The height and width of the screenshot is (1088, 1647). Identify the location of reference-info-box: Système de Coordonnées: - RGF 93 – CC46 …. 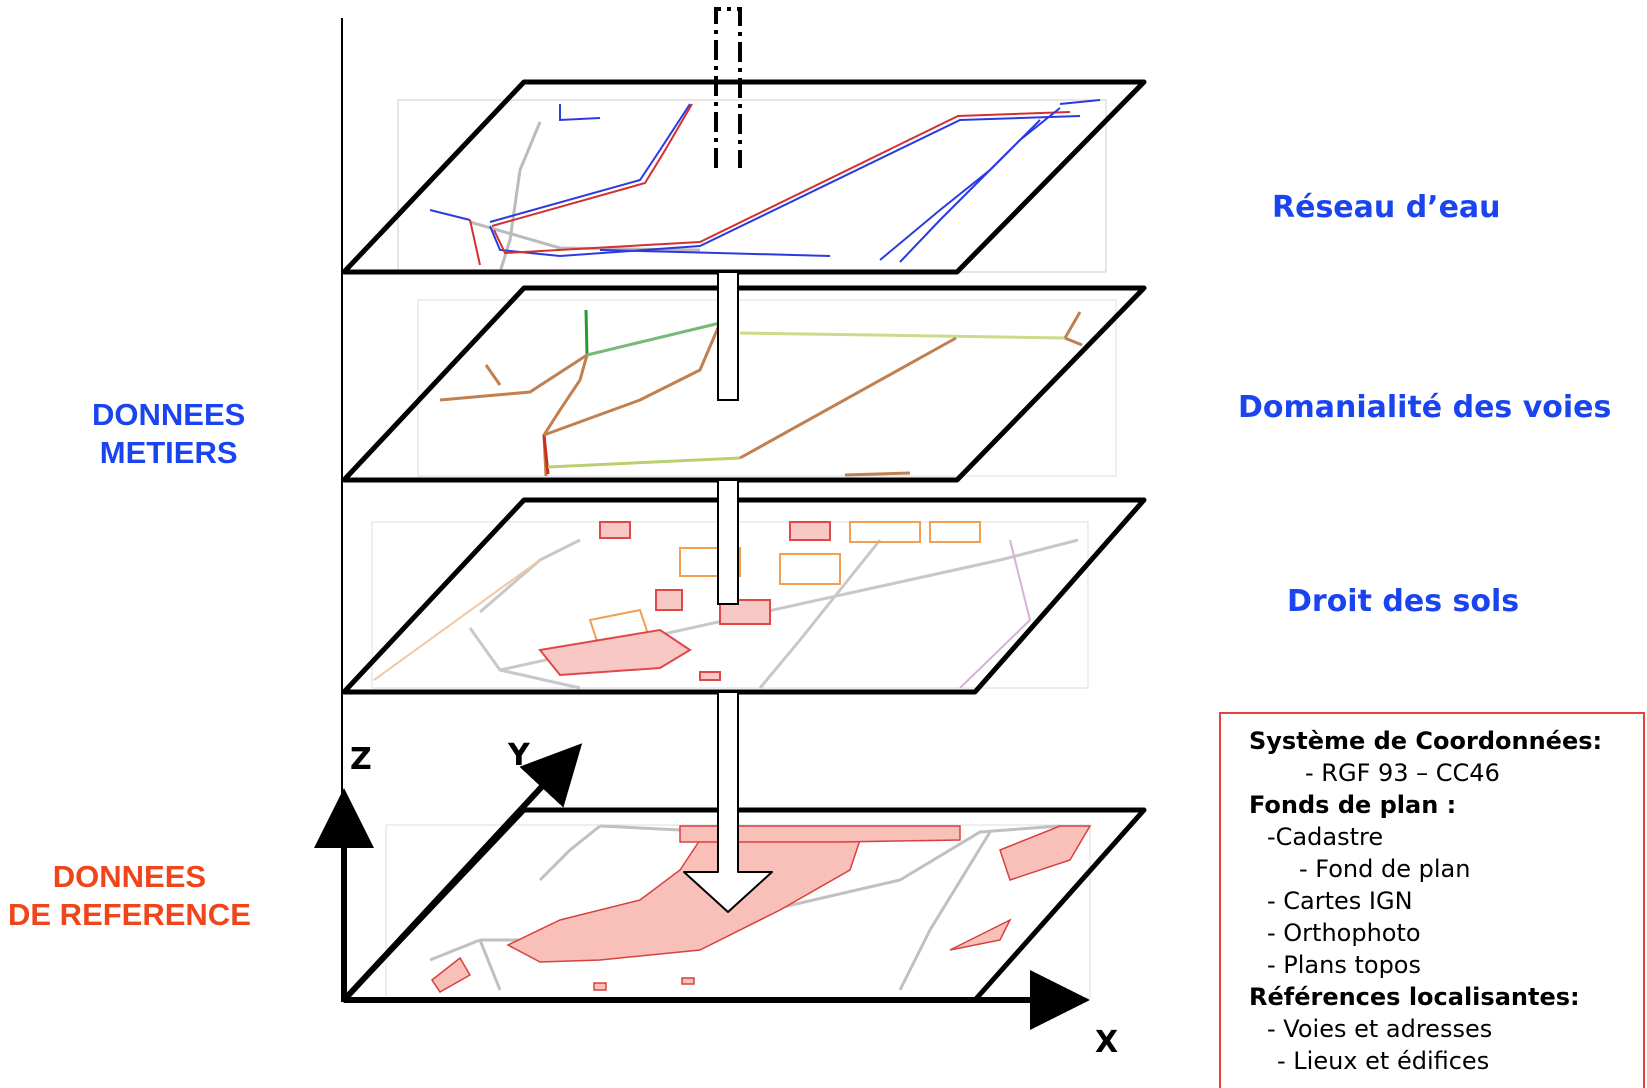
(1432, 900).